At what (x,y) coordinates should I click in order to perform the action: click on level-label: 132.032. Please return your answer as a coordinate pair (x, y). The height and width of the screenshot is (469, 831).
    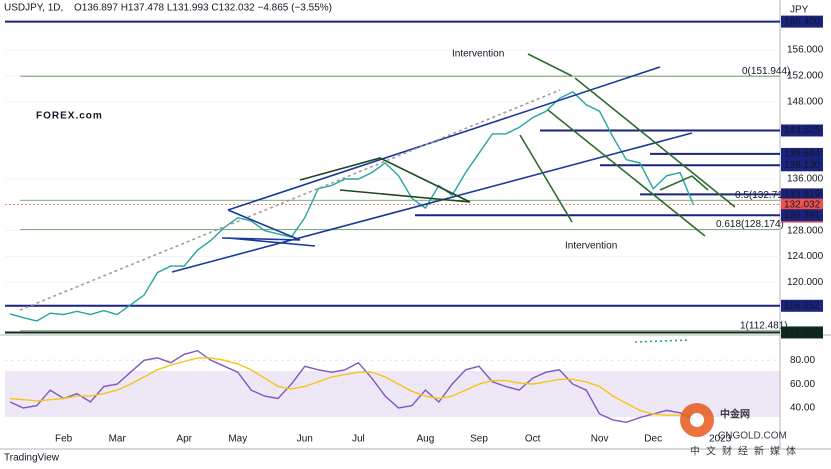
    Looking at the image, I should click on (802, 204).